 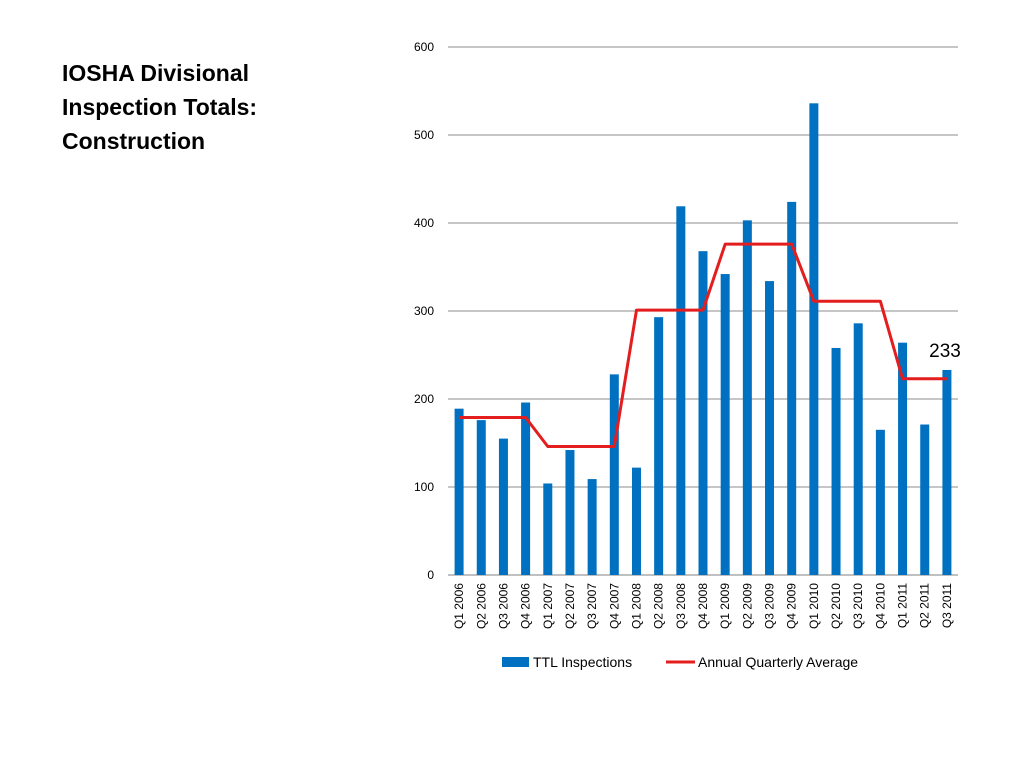 What do you see at coordinates (814, 606) in the screenshot?
I see `x-tick-label: Q1 2010` at bounding box center [814, 606].